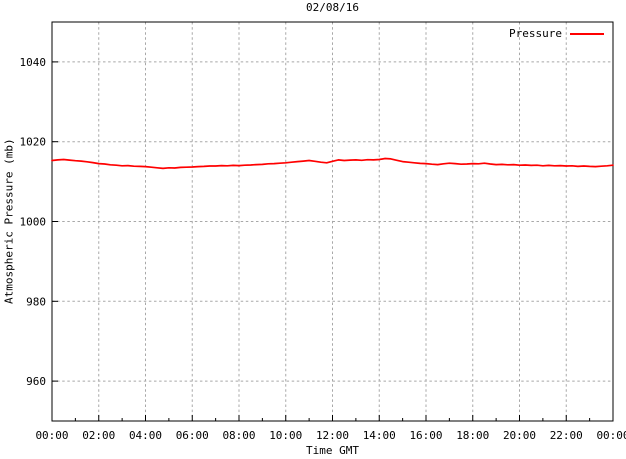 The height and width of the screenshot is (459, 626). Describe the element at coordinates (332, 7) in the screenshot. I see `chart-title: 02/08/16` at that location.